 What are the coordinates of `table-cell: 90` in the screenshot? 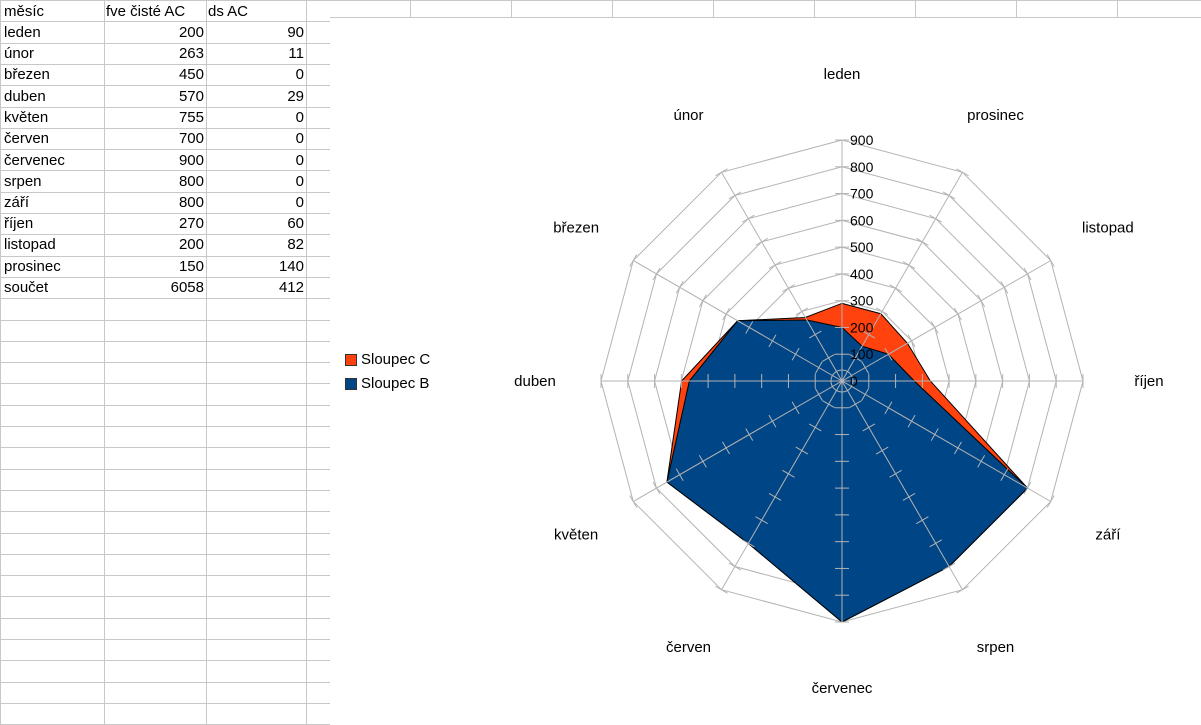 It's located at (295, 32).